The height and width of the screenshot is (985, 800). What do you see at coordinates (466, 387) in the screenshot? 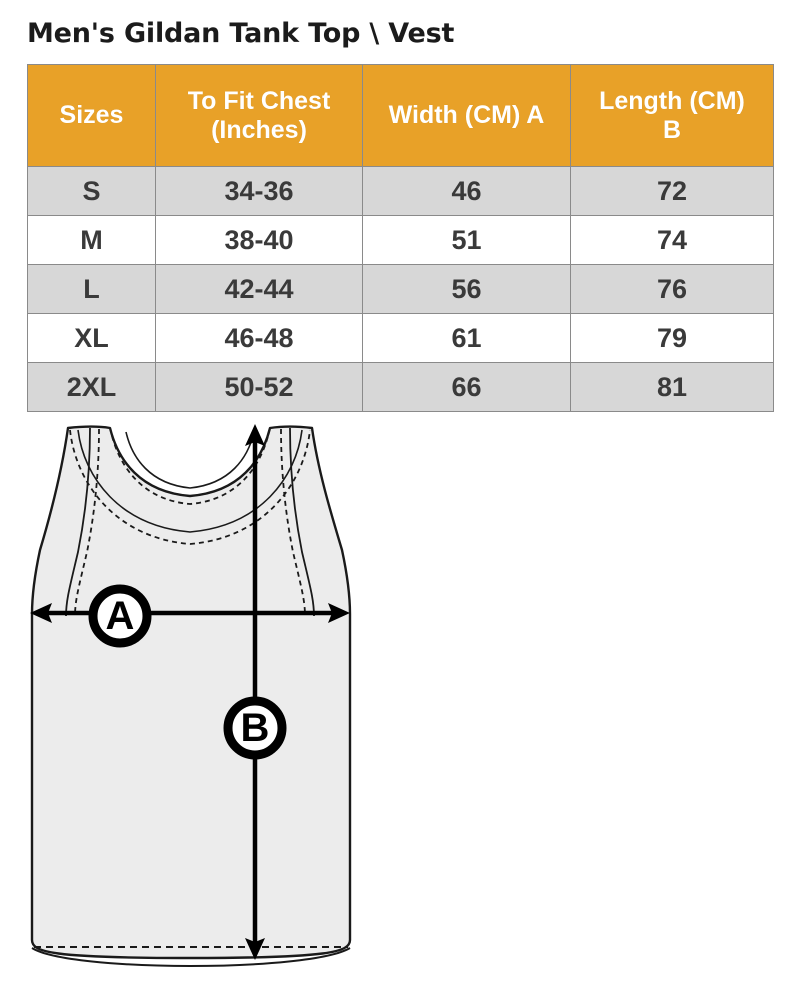
I see `cell-width: 66` at bounding box center [466, 387].